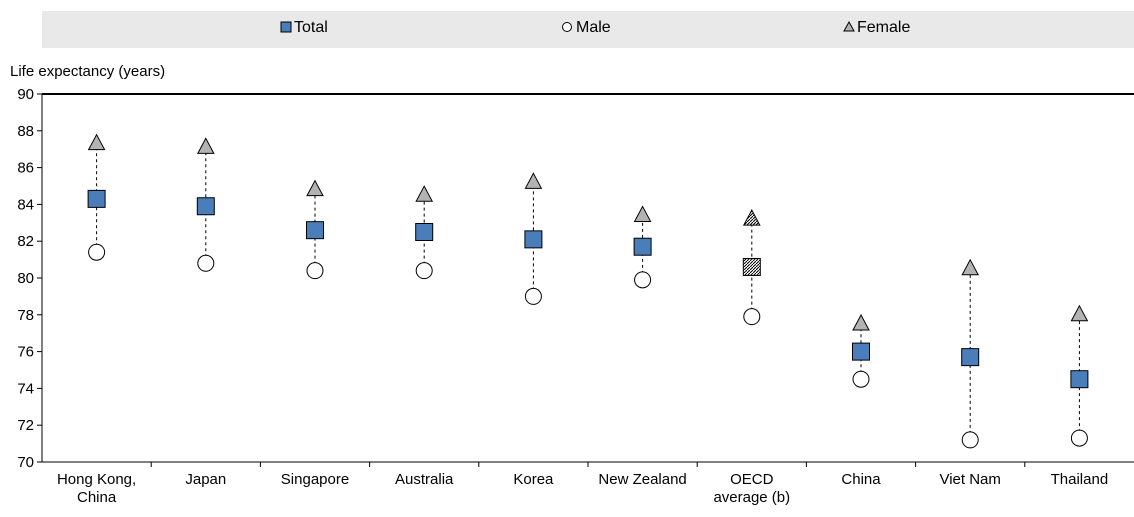  I want to click on y-ticks: 70 72 74 76 78 80 82 84 86 88 90, so click(29, 278).